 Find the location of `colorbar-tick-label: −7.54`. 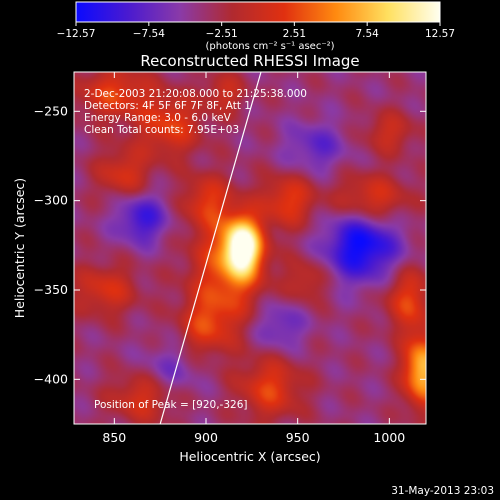

colorbar-tick-label: −7.54 is located at coordinates (149, 34).